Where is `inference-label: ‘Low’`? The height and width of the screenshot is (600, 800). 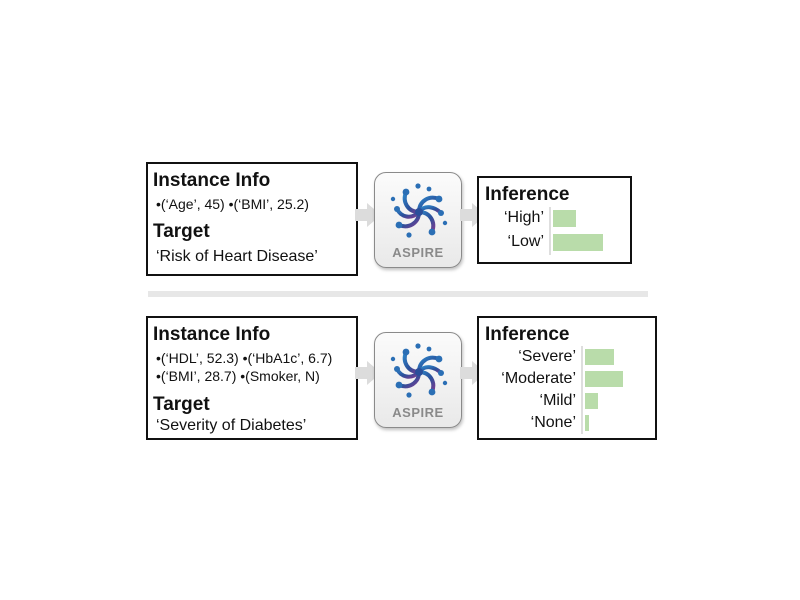
inference-label: ‘Low’ is located at coordinates (525, 241).